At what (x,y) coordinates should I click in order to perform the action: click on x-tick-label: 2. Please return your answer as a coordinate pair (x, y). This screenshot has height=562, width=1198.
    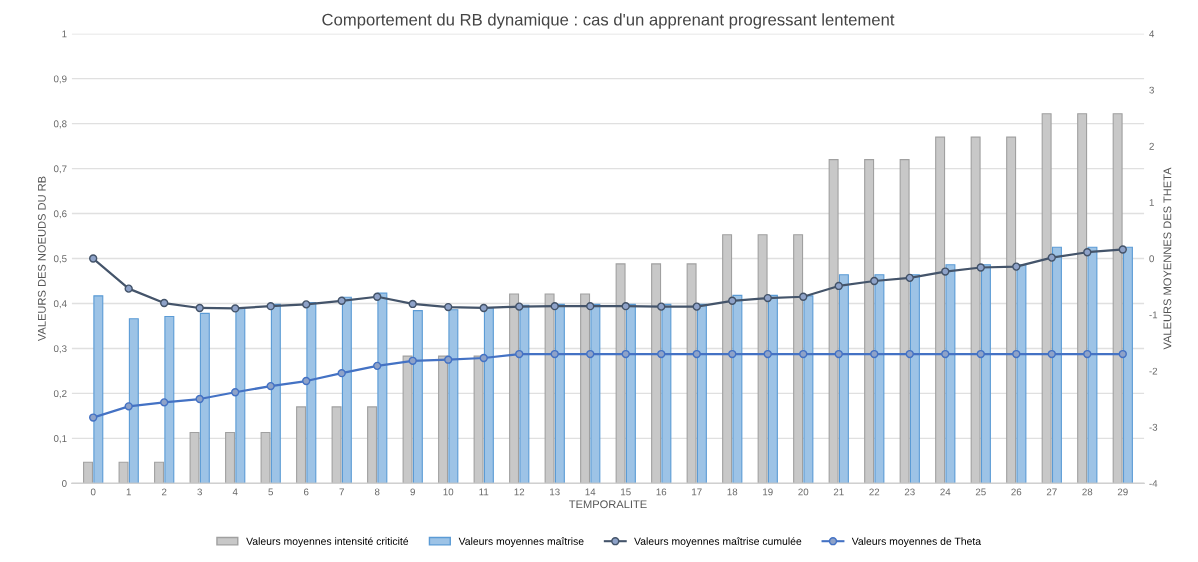
    Looking at the image, I should click on (164, 492).